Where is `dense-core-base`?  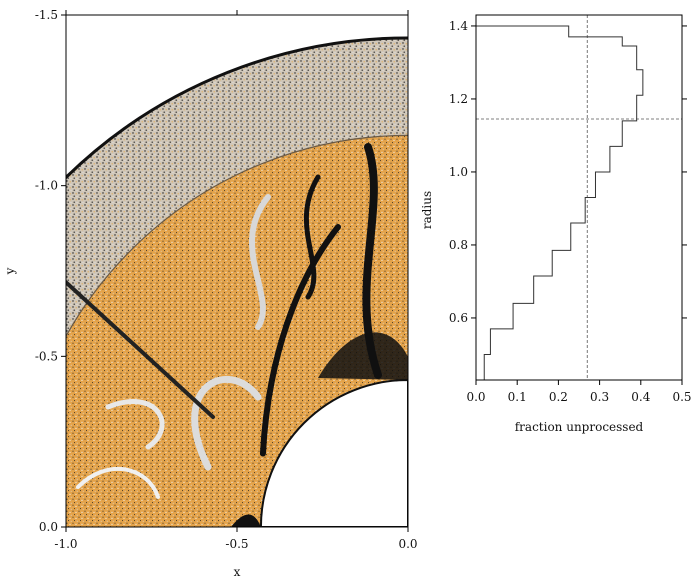
dense-core-base is located at coordinates (245, 520).